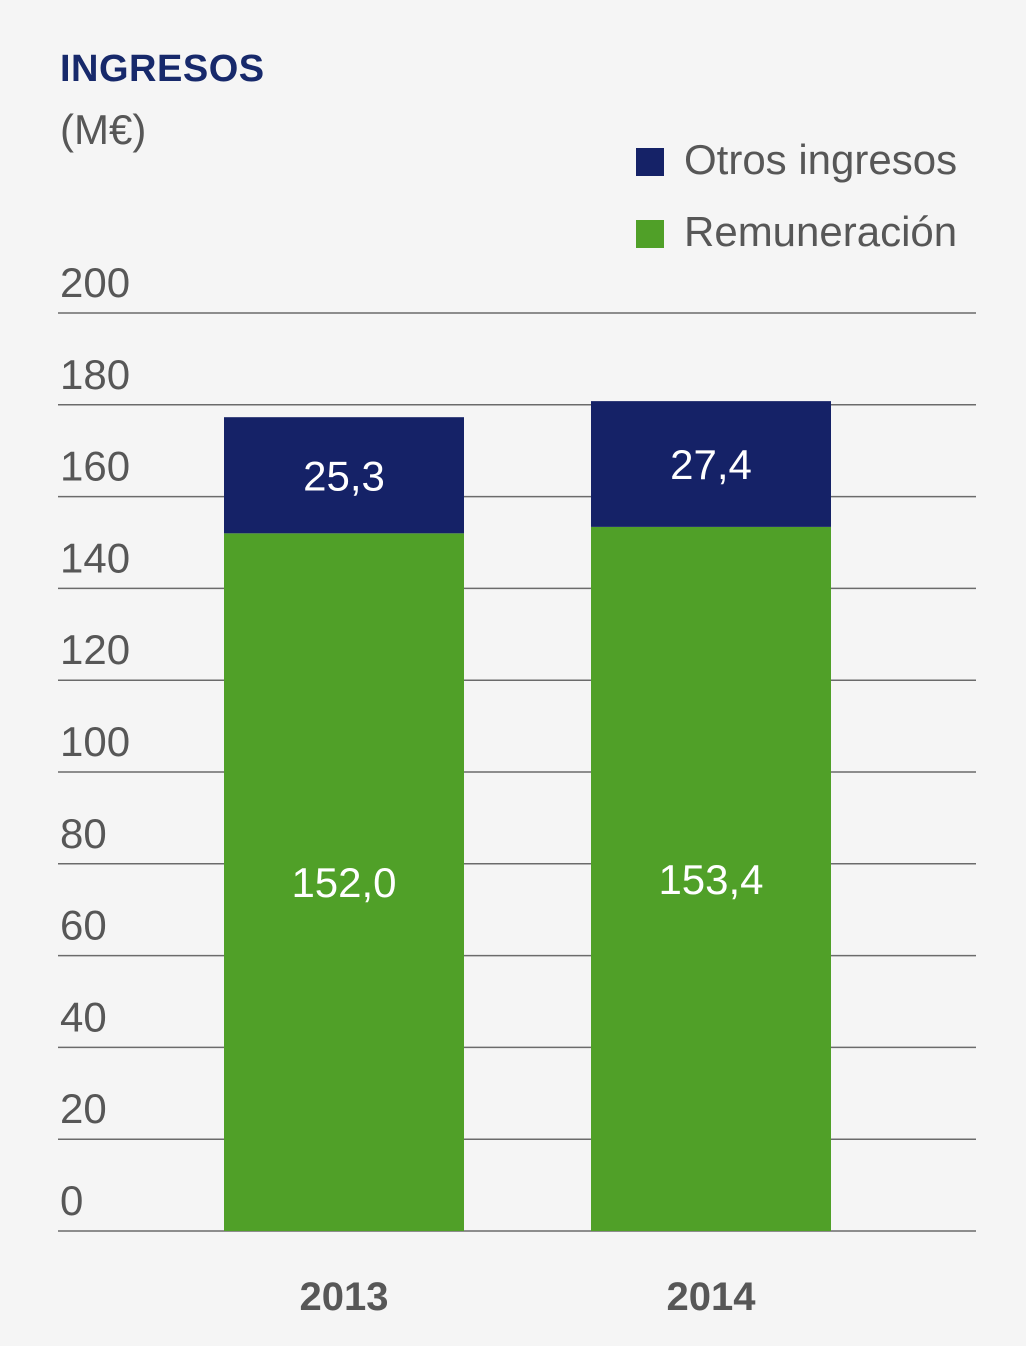 This screenshot has height=1346, width=1026. What do you see at coordinates (162, 69) in the screenshot?
I see `chart-title: INGRESOS` at bounding box center [162, 69].